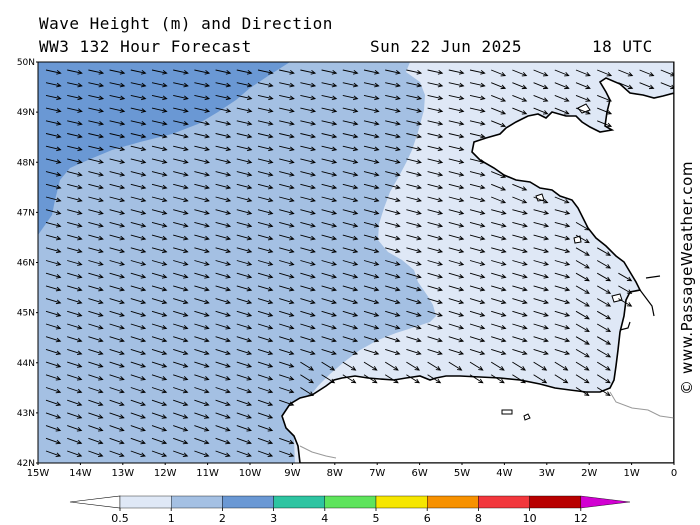  What do you see at coordinates (507, 412) in the screenshot?
I see `island` at bounding box center [507, 412].